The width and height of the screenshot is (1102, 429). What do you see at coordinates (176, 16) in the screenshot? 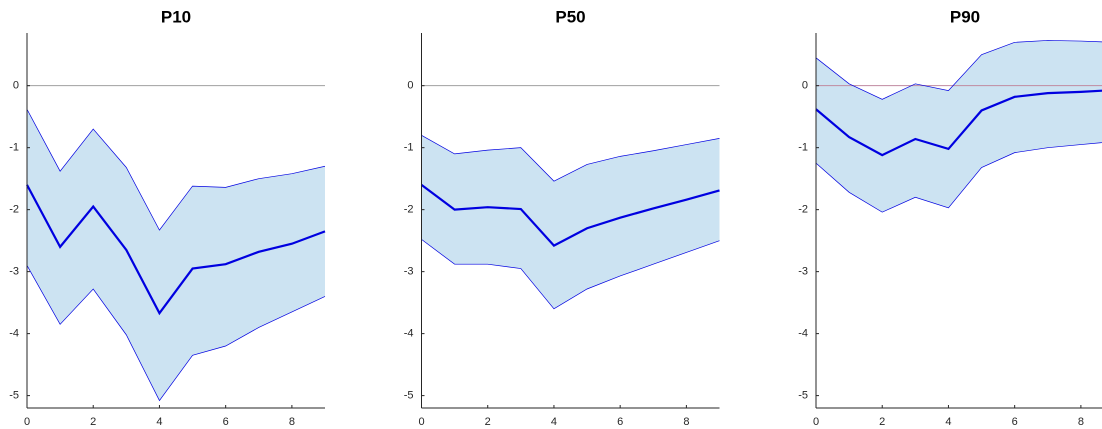
I see `chart-title: P10` at bounding box center [176, 16].